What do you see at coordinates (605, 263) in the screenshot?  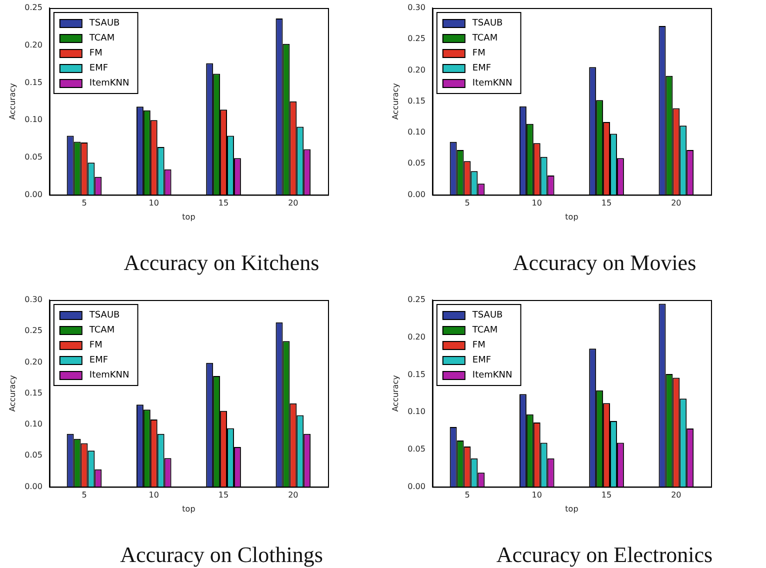 I see `text: Accuracy on Movies` at bounding box center [605, 263].